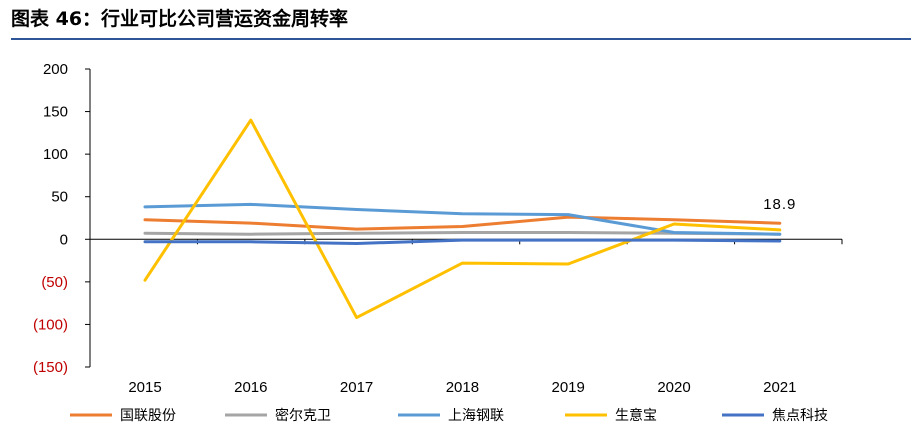  What do you see at coordinates (59, 197) in the screenshot?
I see `y-tick-label: 50` at bounding box center [59, 197].